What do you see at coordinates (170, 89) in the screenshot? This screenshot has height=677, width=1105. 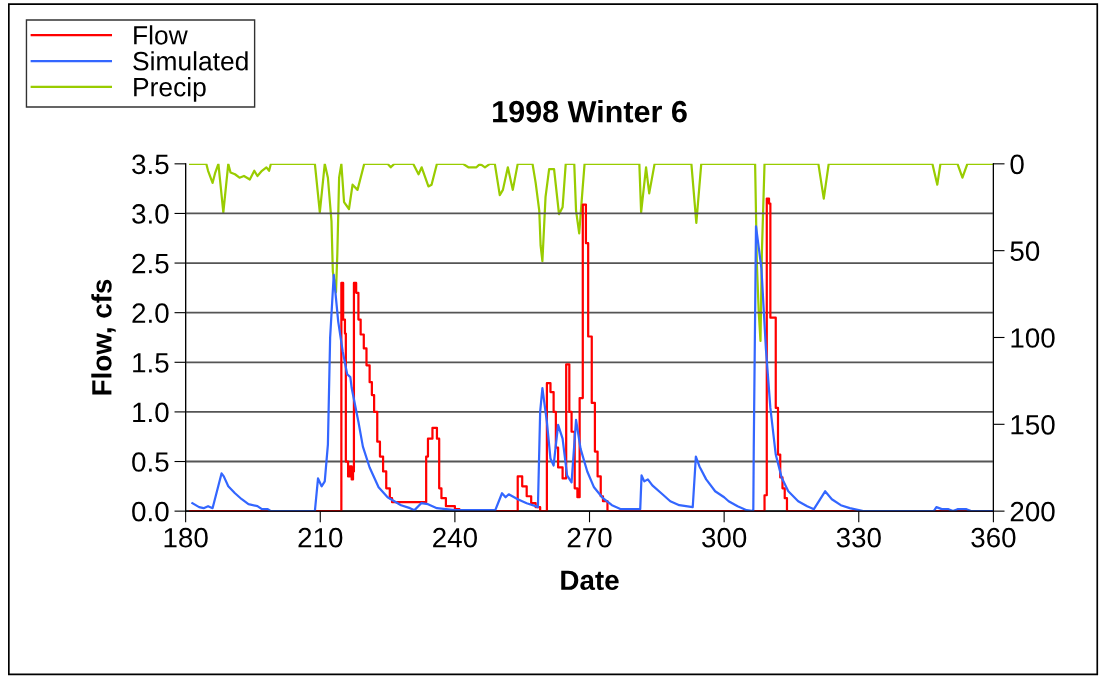 I see `legend-label: Precip` at bounding box center [170, 89].